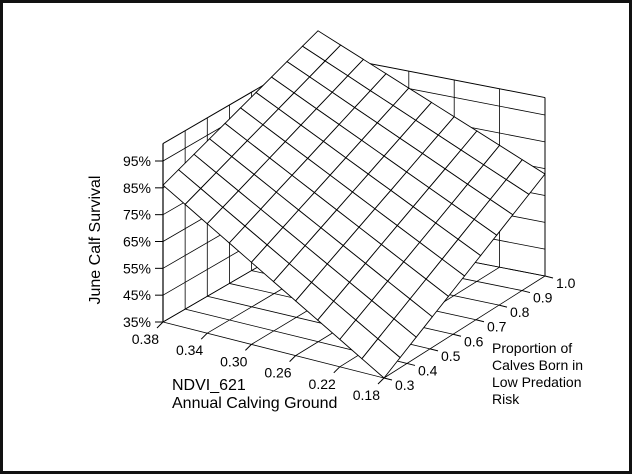  What do you see at coordinates (537, 365) in the screenshot?
I see `y-axis-title: Calves Born in` at bounding box center [537, 365].